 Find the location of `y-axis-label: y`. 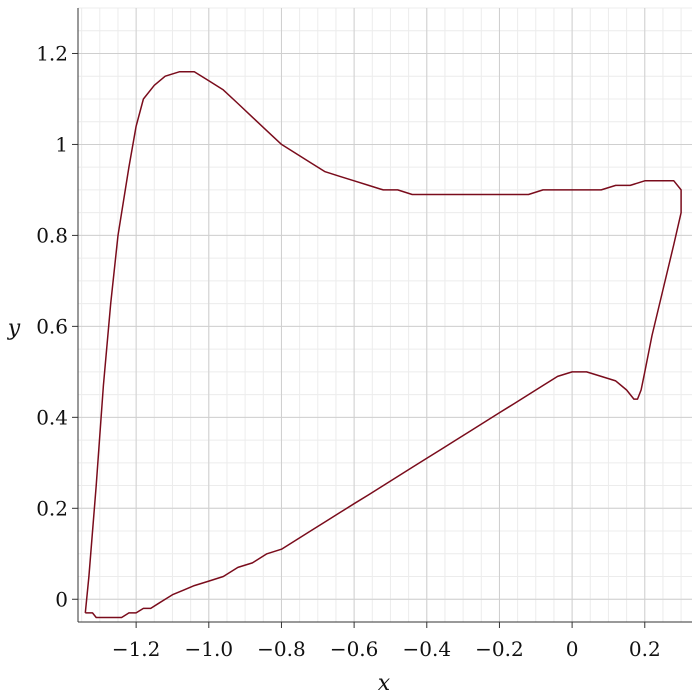

y-axis-label: y is located at coordinates (14, 328).